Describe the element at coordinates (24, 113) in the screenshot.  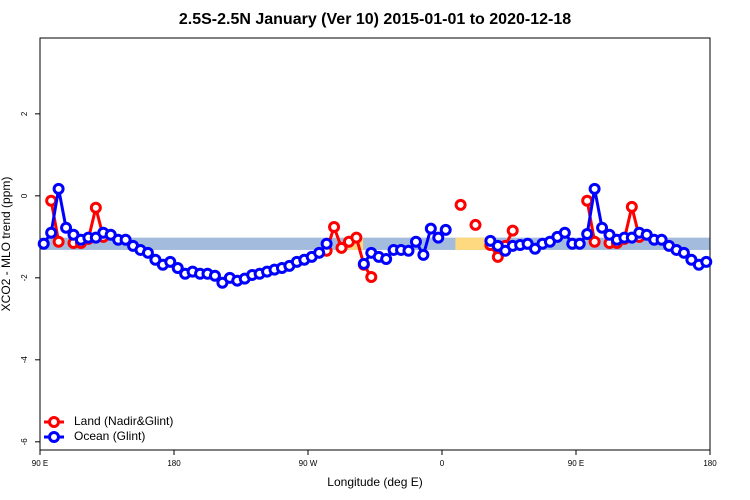
I see `y-tick-label: 2` at that location.